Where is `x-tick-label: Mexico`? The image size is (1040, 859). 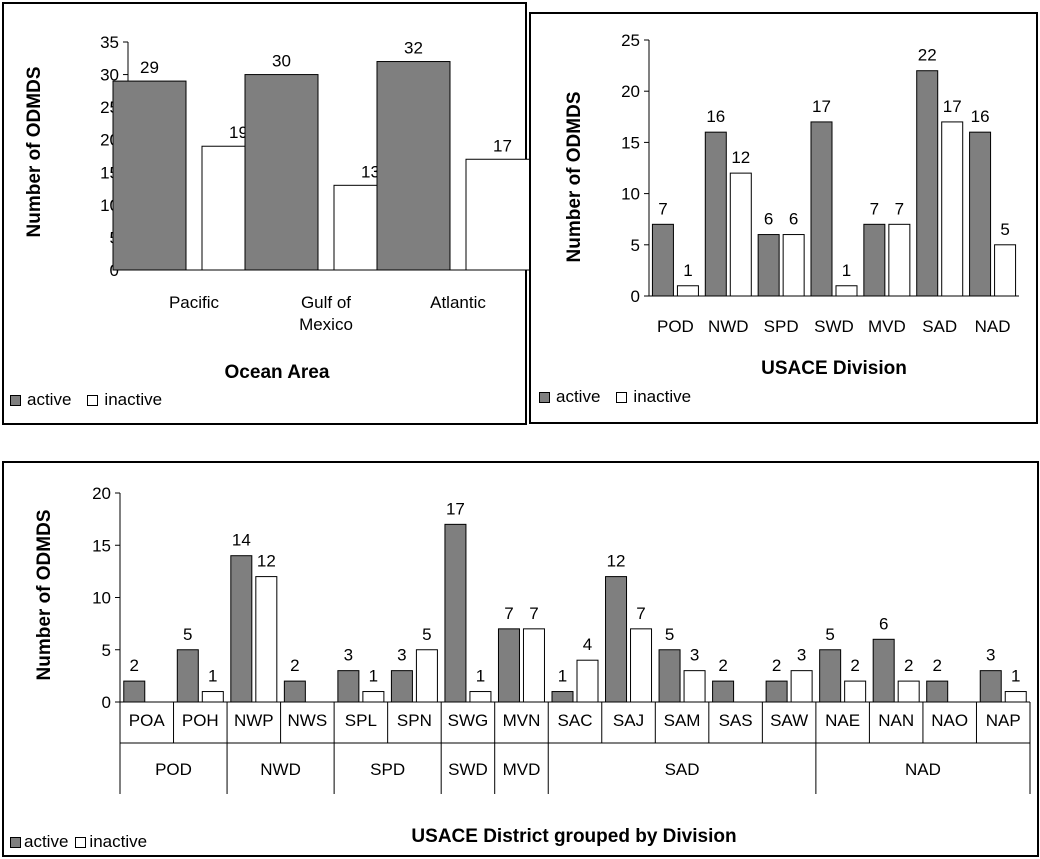
x-tick-label: Mexico is located at coordinates (326, 324).